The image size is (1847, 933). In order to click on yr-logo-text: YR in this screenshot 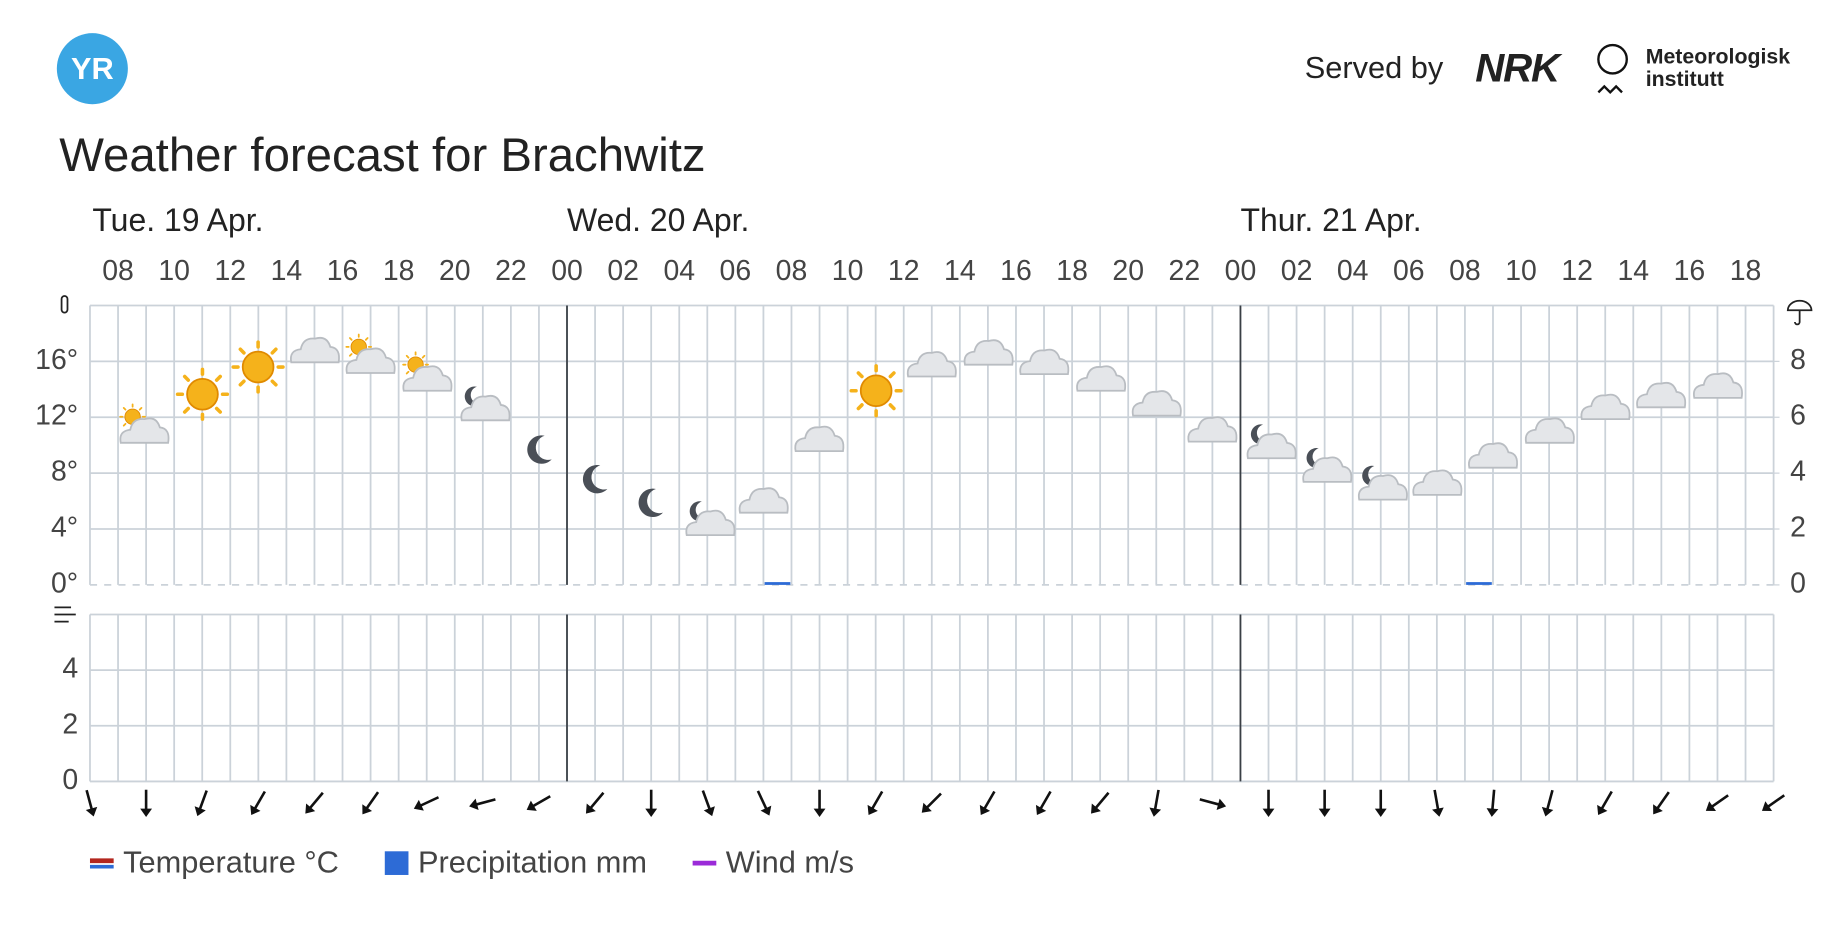, I will do `click(92, 68)`.